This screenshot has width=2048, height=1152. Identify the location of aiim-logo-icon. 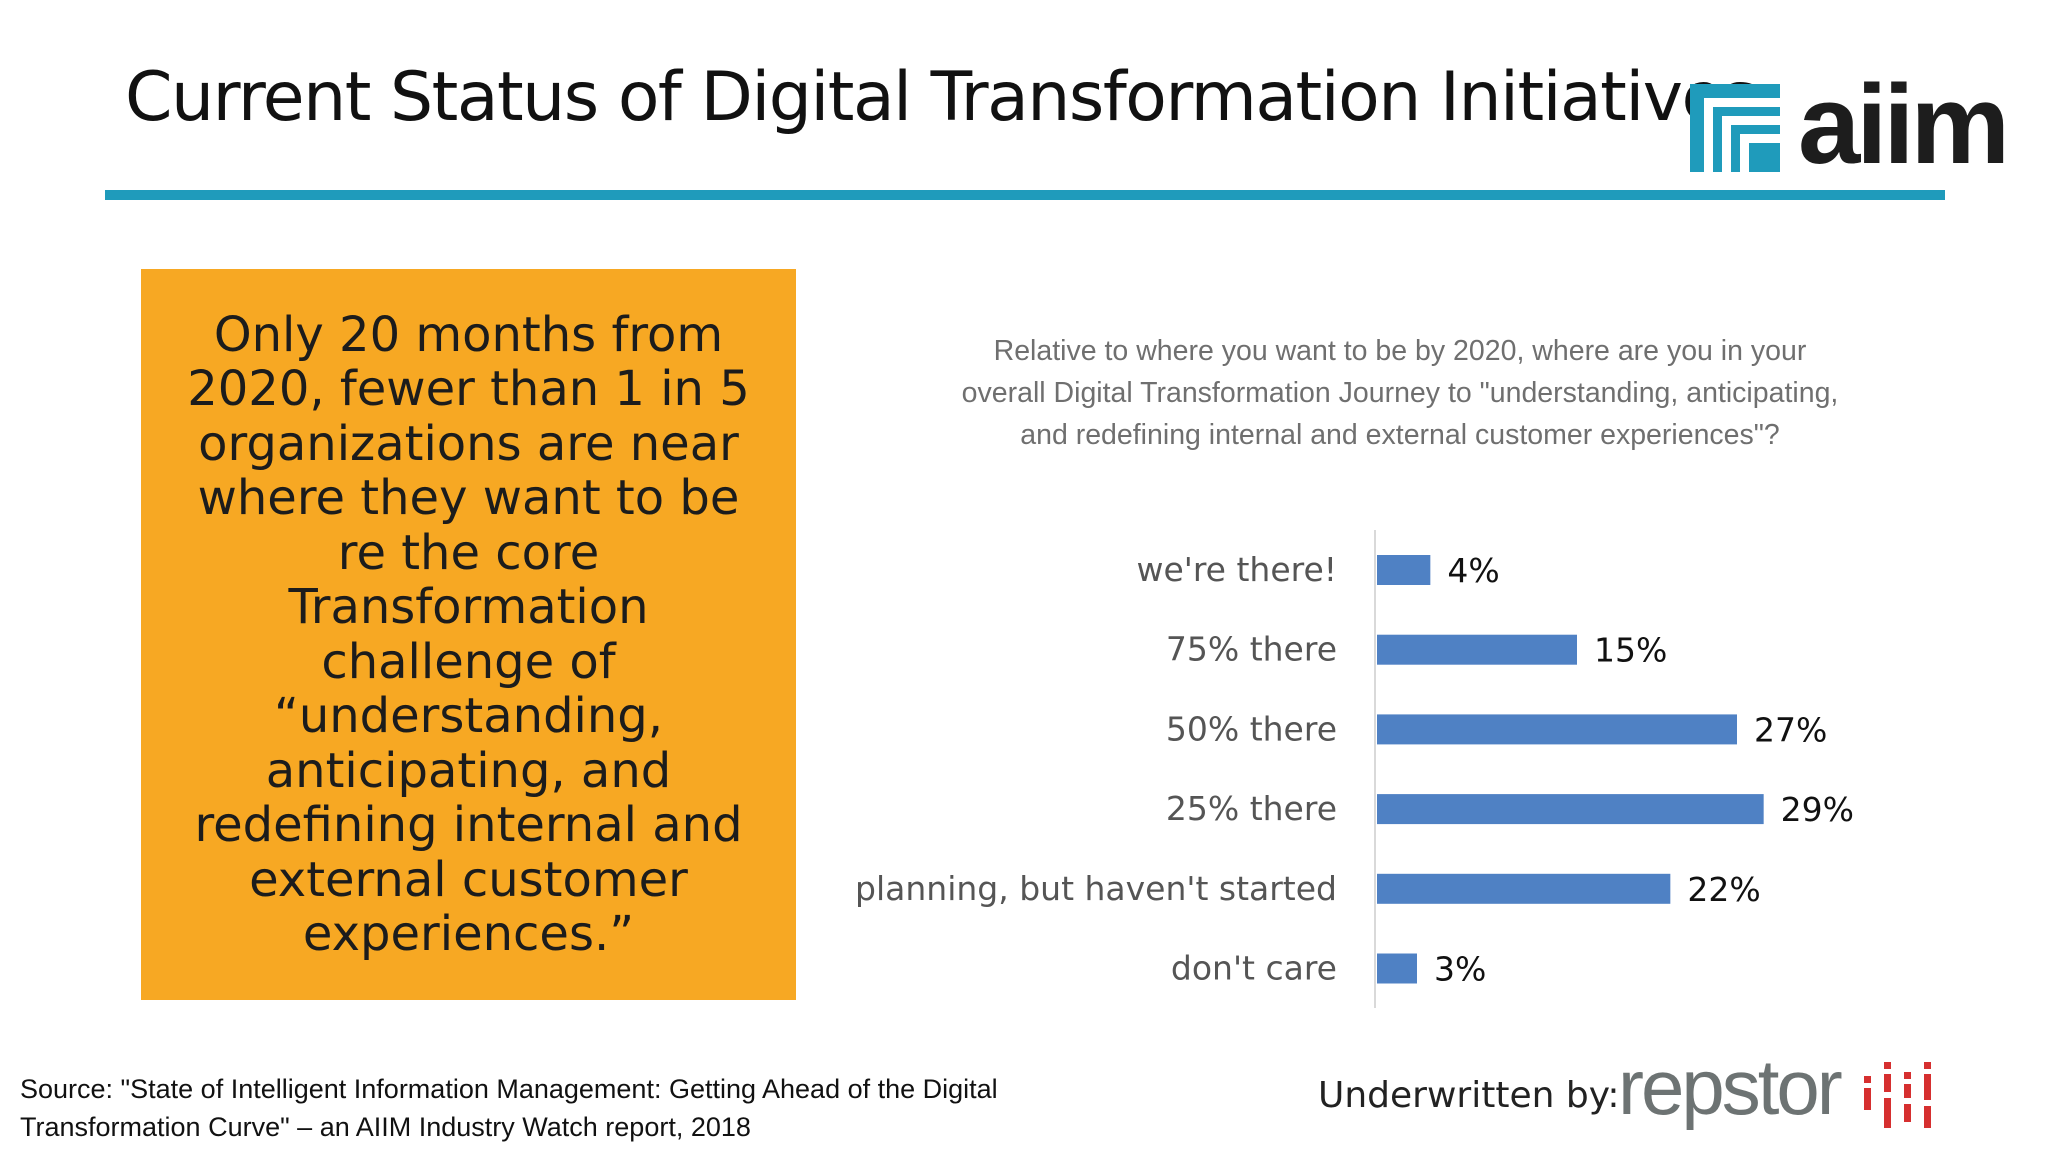
(1735, 128).